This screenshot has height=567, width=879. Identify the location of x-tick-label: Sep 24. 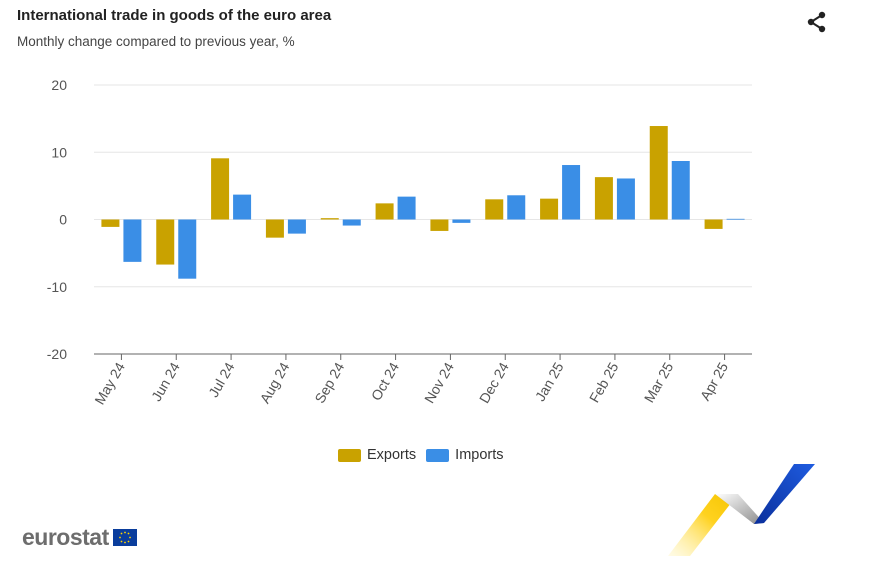
(329, 382).